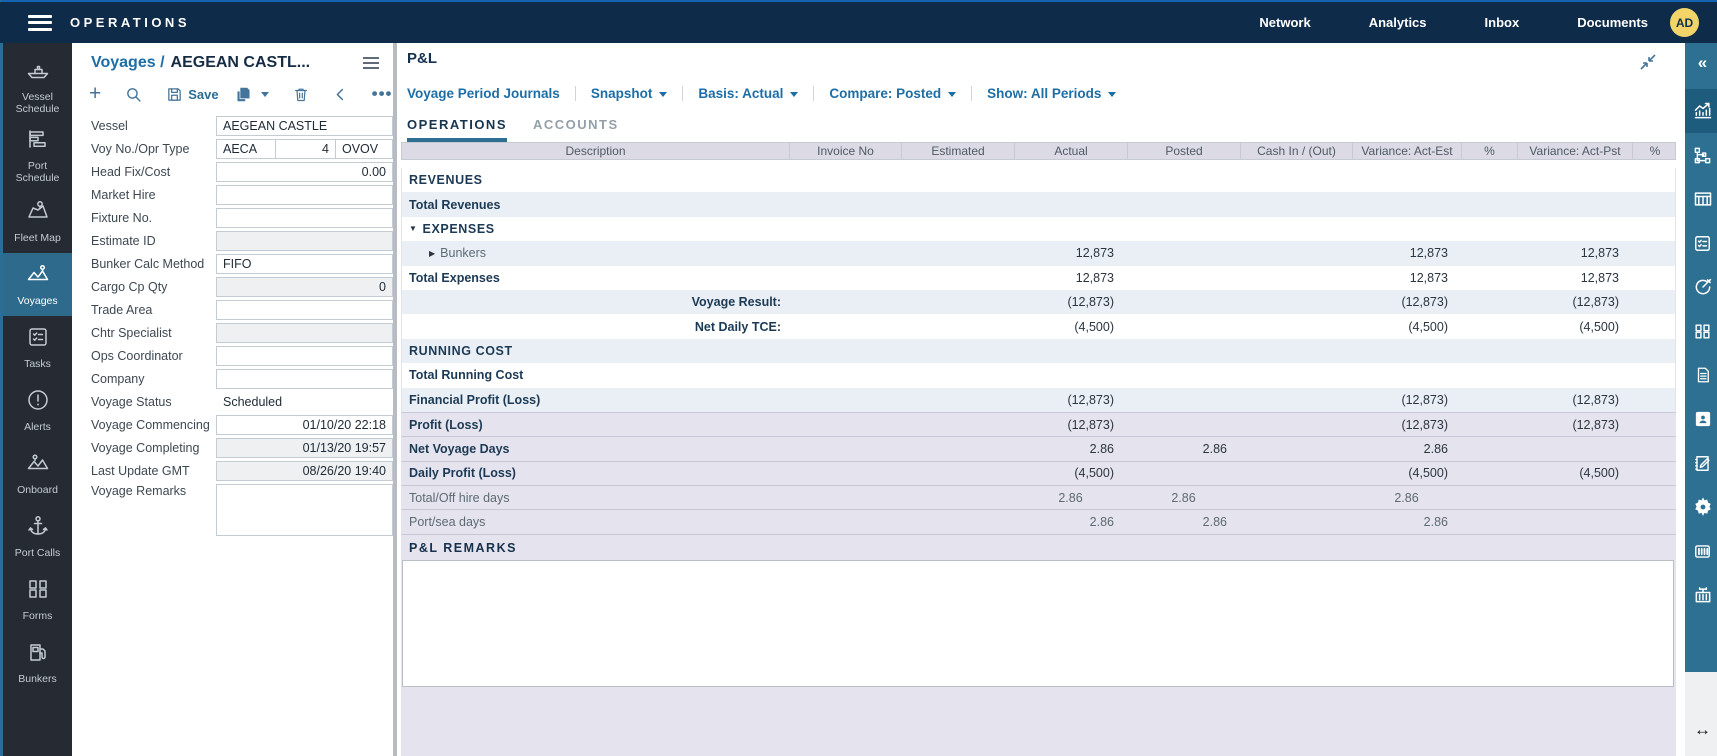 Image resolution: width=1717 pixels, height=756 pixels. What do you see at coordinates (264, 94) in the screenshot?
I see `chevron-down-icon` at bounding box center [264, 94].